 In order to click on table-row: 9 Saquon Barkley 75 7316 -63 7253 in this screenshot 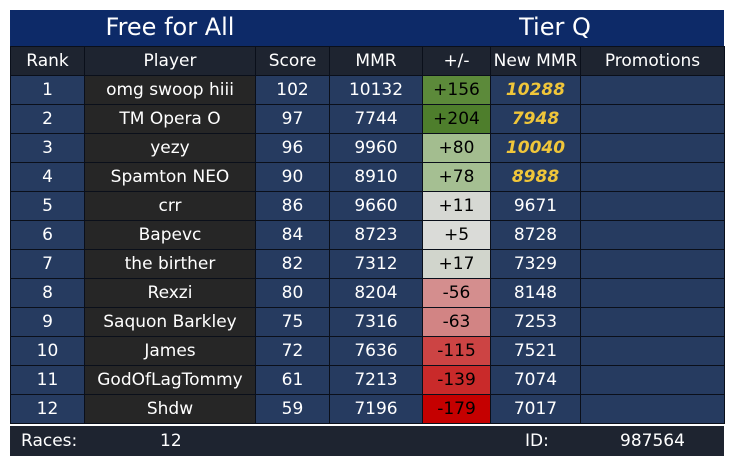, I will do `click(367, 322)`.